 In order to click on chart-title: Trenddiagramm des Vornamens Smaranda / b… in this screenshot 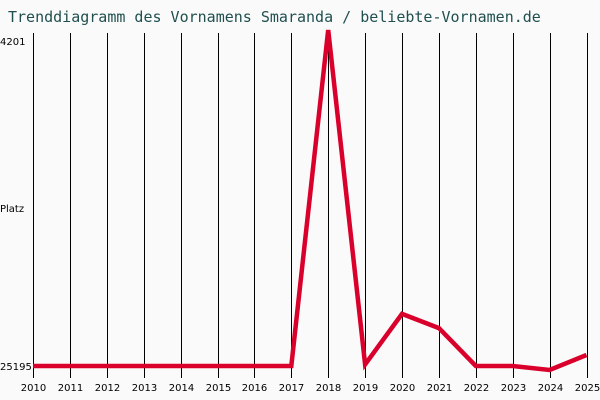, I will do `click(274, 17)`.